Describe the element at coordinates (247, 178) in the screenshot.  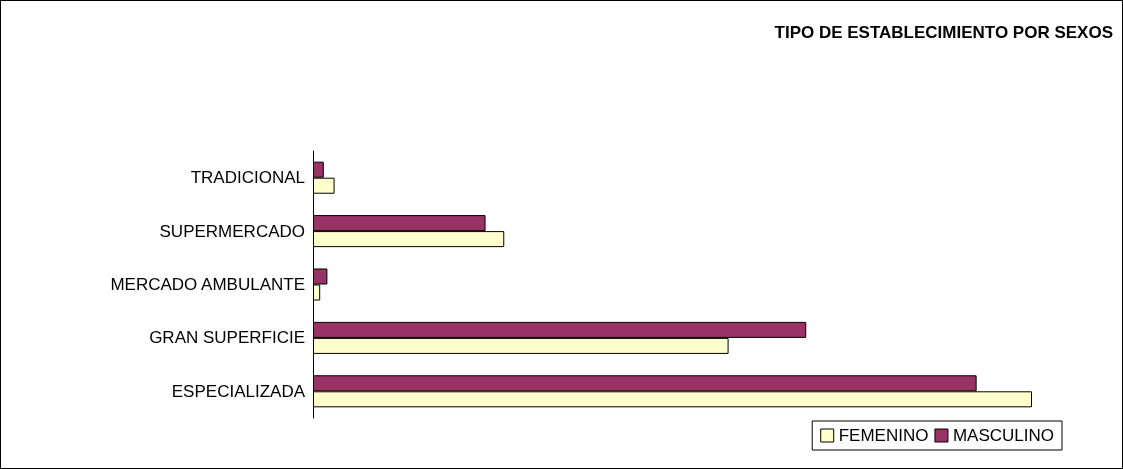
I see `y-tick-label: TRADICIONAL` at that location.